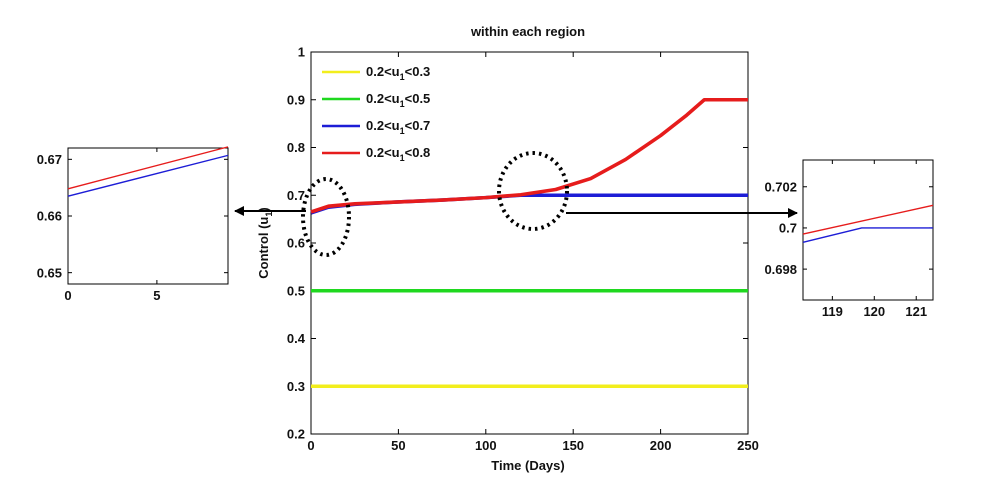 The width and height of the screenshot is (989, 495). What do you see at coordinates (49, 159) in the screenshot?
I see `y-tick-label: 0.67` at bounding box center [49, 159].